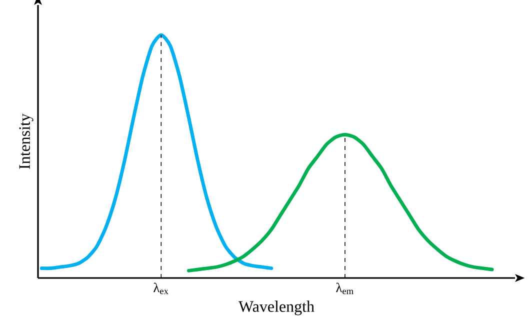 Image resolution: width=530 pixels, height=332 pixels. What do you see at coordinates (161, 288) in the screenshot?
I see `x-tick-label: λ$_{ex}$` at bounding box center [161, 288].